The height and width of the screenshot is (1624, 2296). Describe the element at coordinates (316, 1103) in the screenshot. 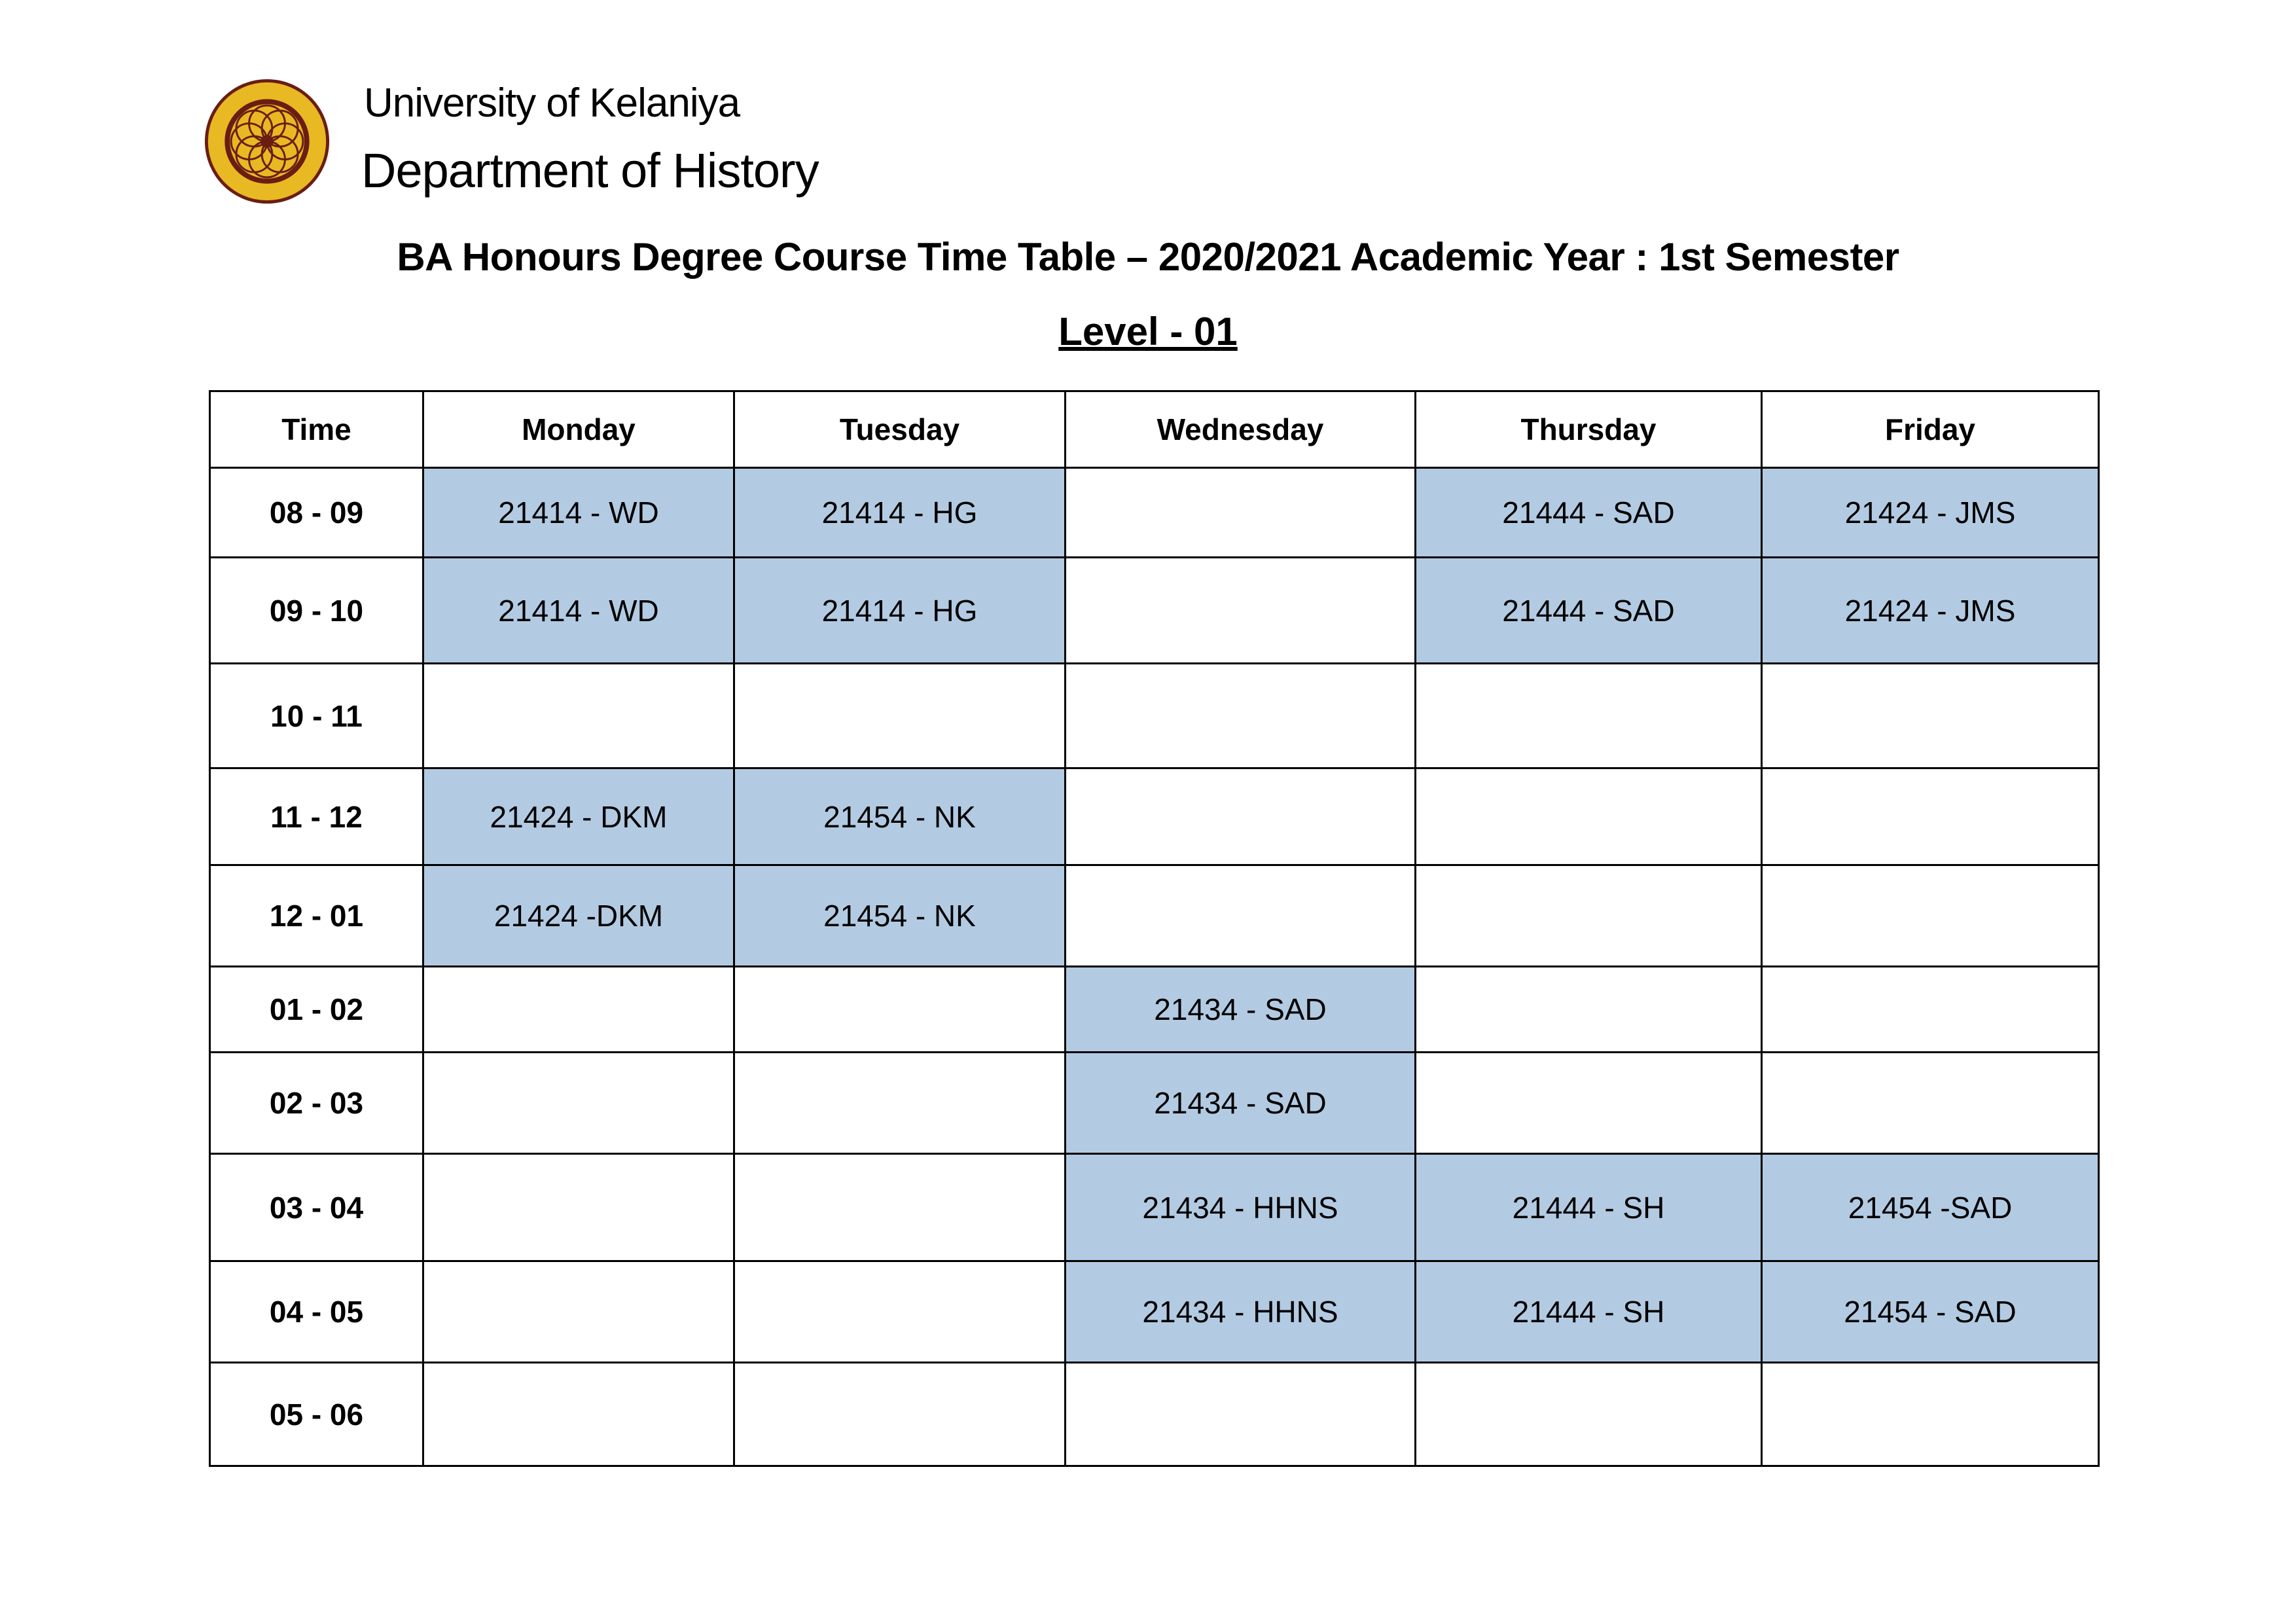

I see `time-slot: 02 - 03` at that location.